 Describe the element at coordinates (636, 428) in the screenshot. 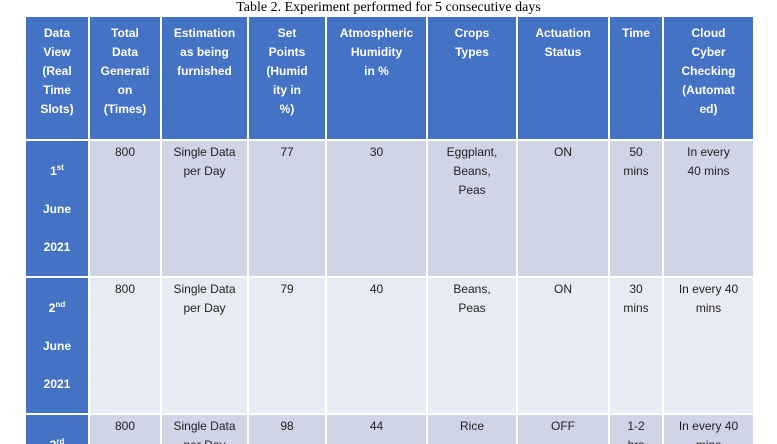

I see `cell-time: 1-2 hrs` at that location.